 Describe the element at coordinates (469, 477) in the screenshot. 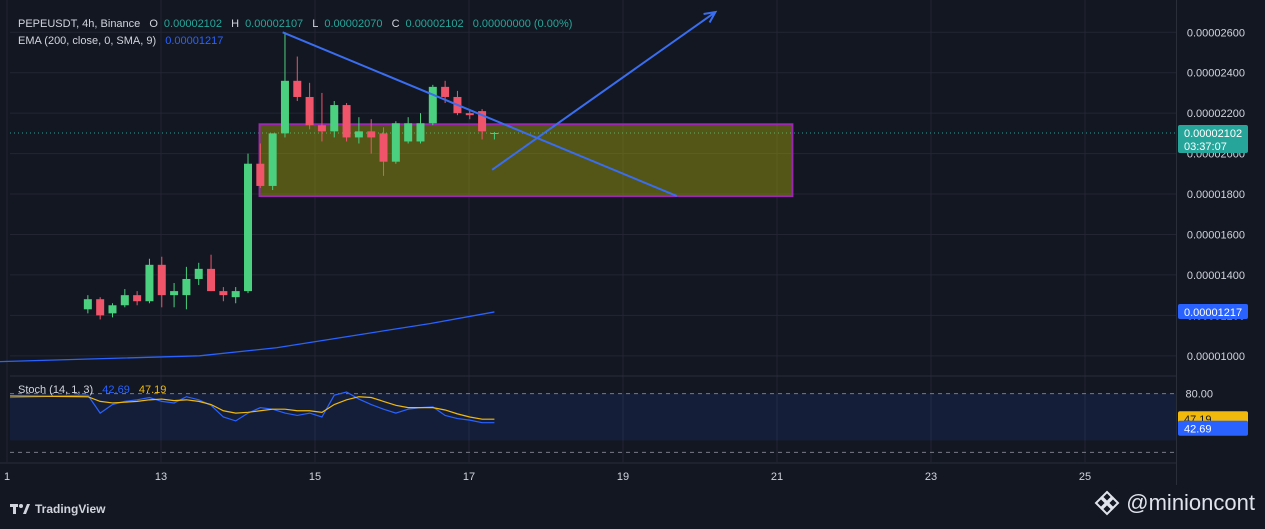

I see `x-tick-label: 17` at that location.